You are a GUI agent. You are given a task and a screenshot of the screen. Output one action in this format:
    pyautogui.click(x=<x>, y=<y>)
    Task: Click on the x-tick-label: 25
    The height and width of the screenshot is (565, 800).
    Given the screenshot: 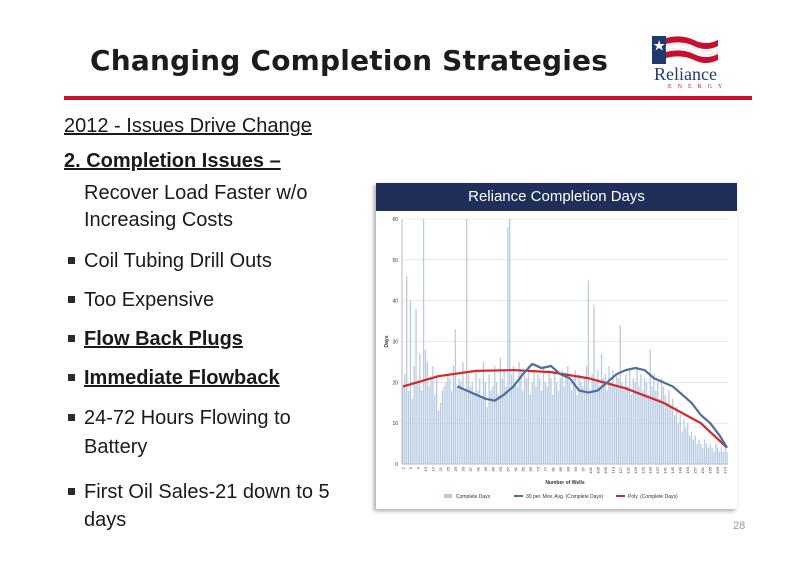 What is the action you would take?
    pyautogui.click(x=447, y=468)
    